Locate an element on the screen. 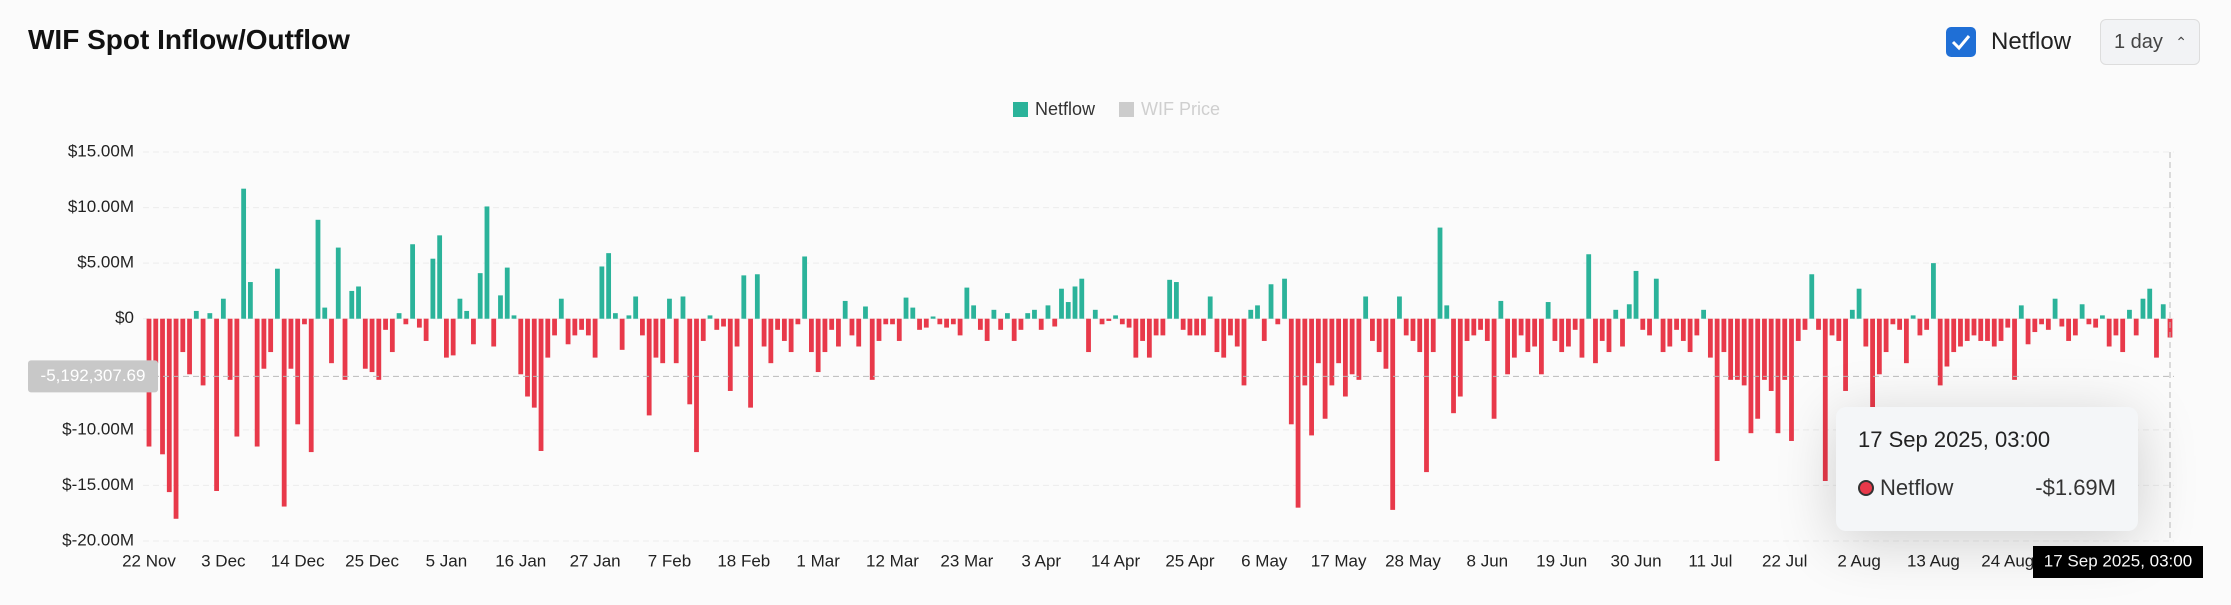 The height and width of the screenshot is (605, 2231). crosshair-x-box is located at coordinates (2118, 562).